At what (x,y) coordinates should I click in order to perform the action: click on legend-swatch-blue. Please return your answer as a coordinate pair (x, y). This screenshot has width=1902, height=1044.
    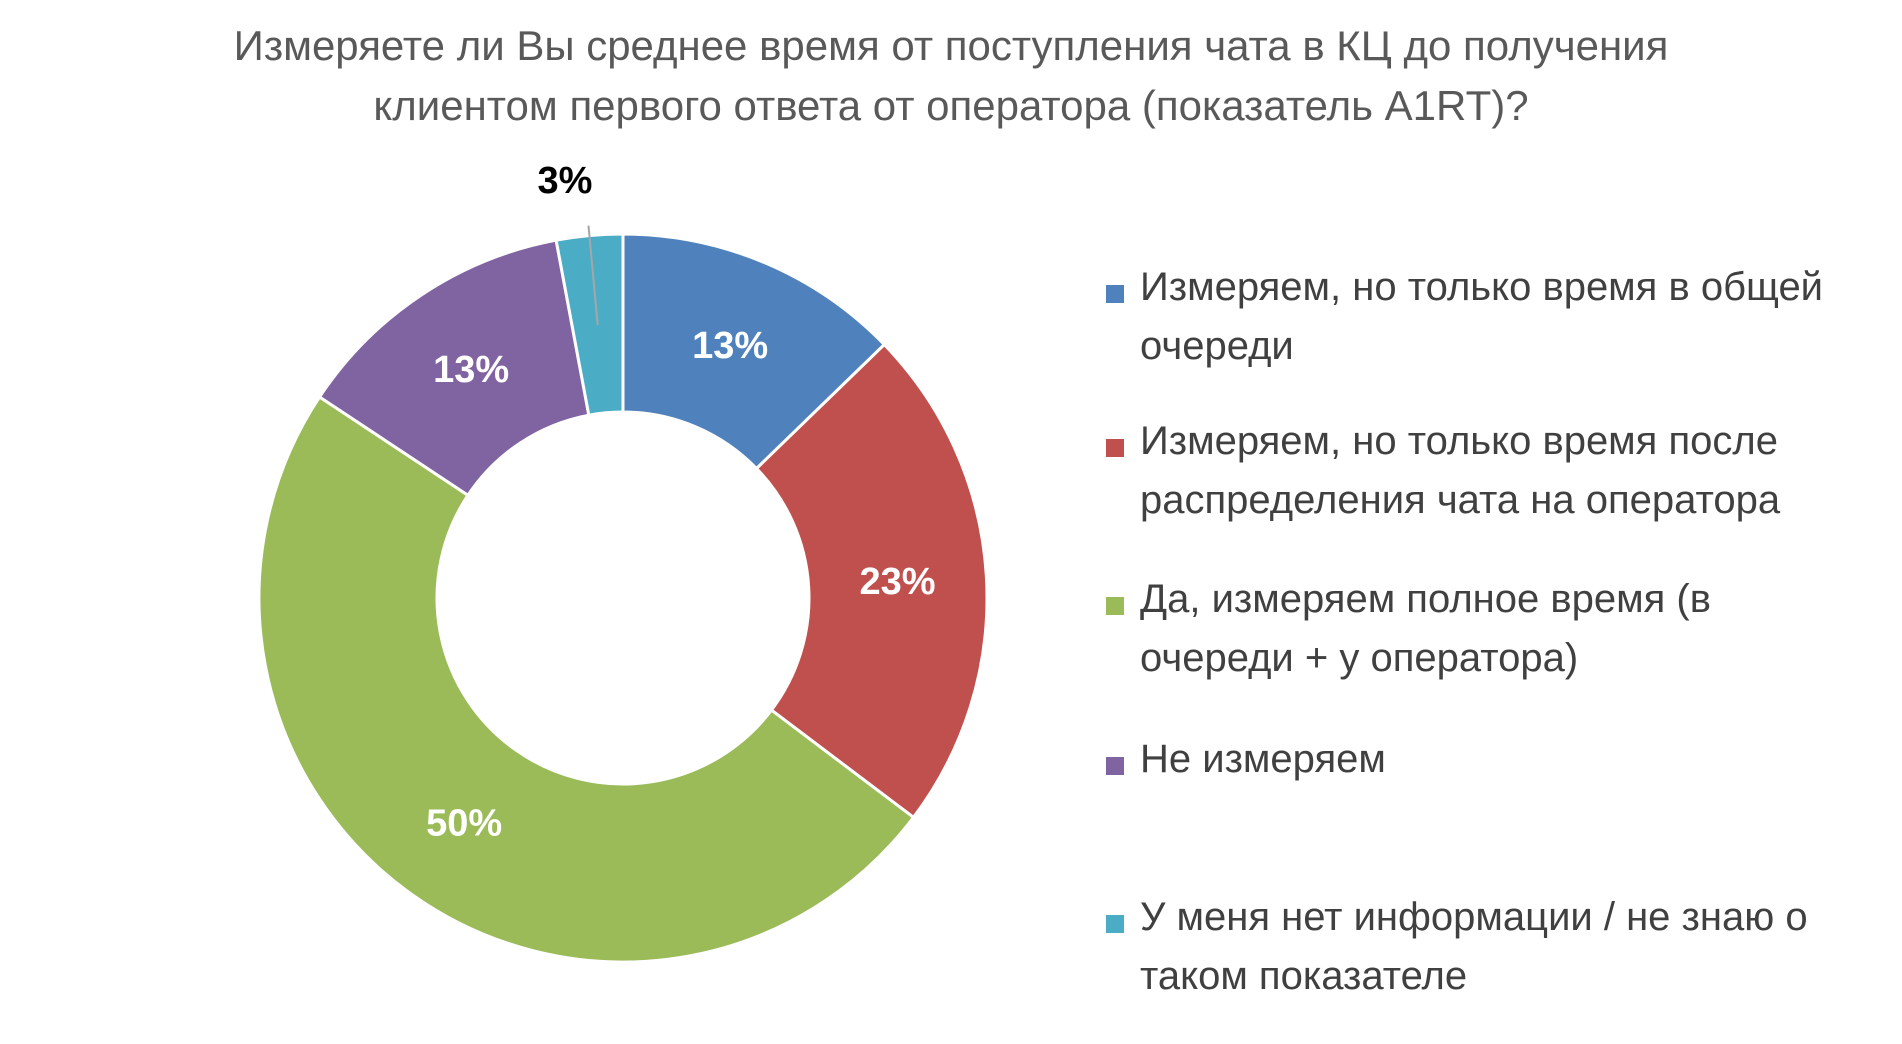
    Looking at the image, I should click on (1115, 294).